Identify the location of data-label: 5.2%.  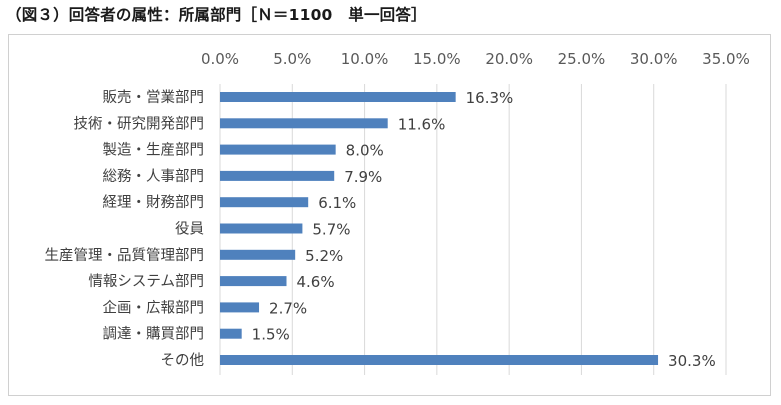
(324, 256).